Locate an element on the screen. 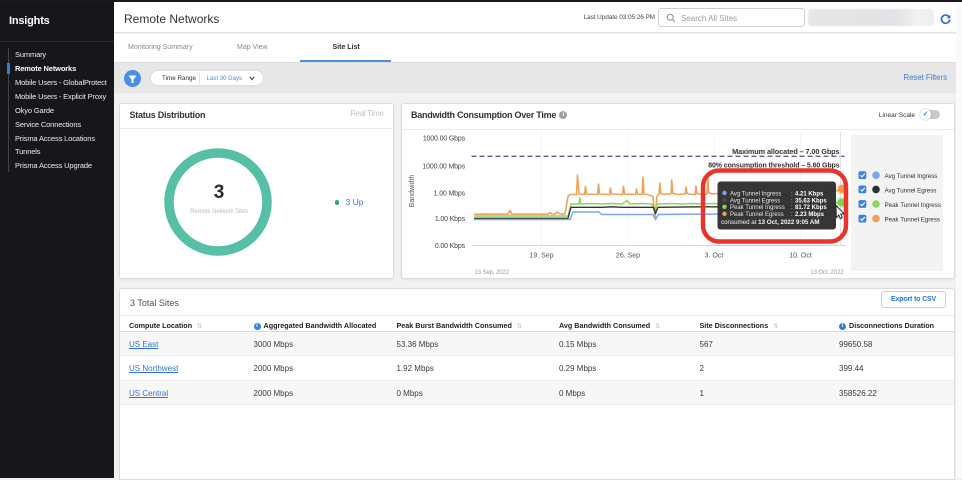  svg-text: 2.23 Mbps is located at coordinates (810, 215).